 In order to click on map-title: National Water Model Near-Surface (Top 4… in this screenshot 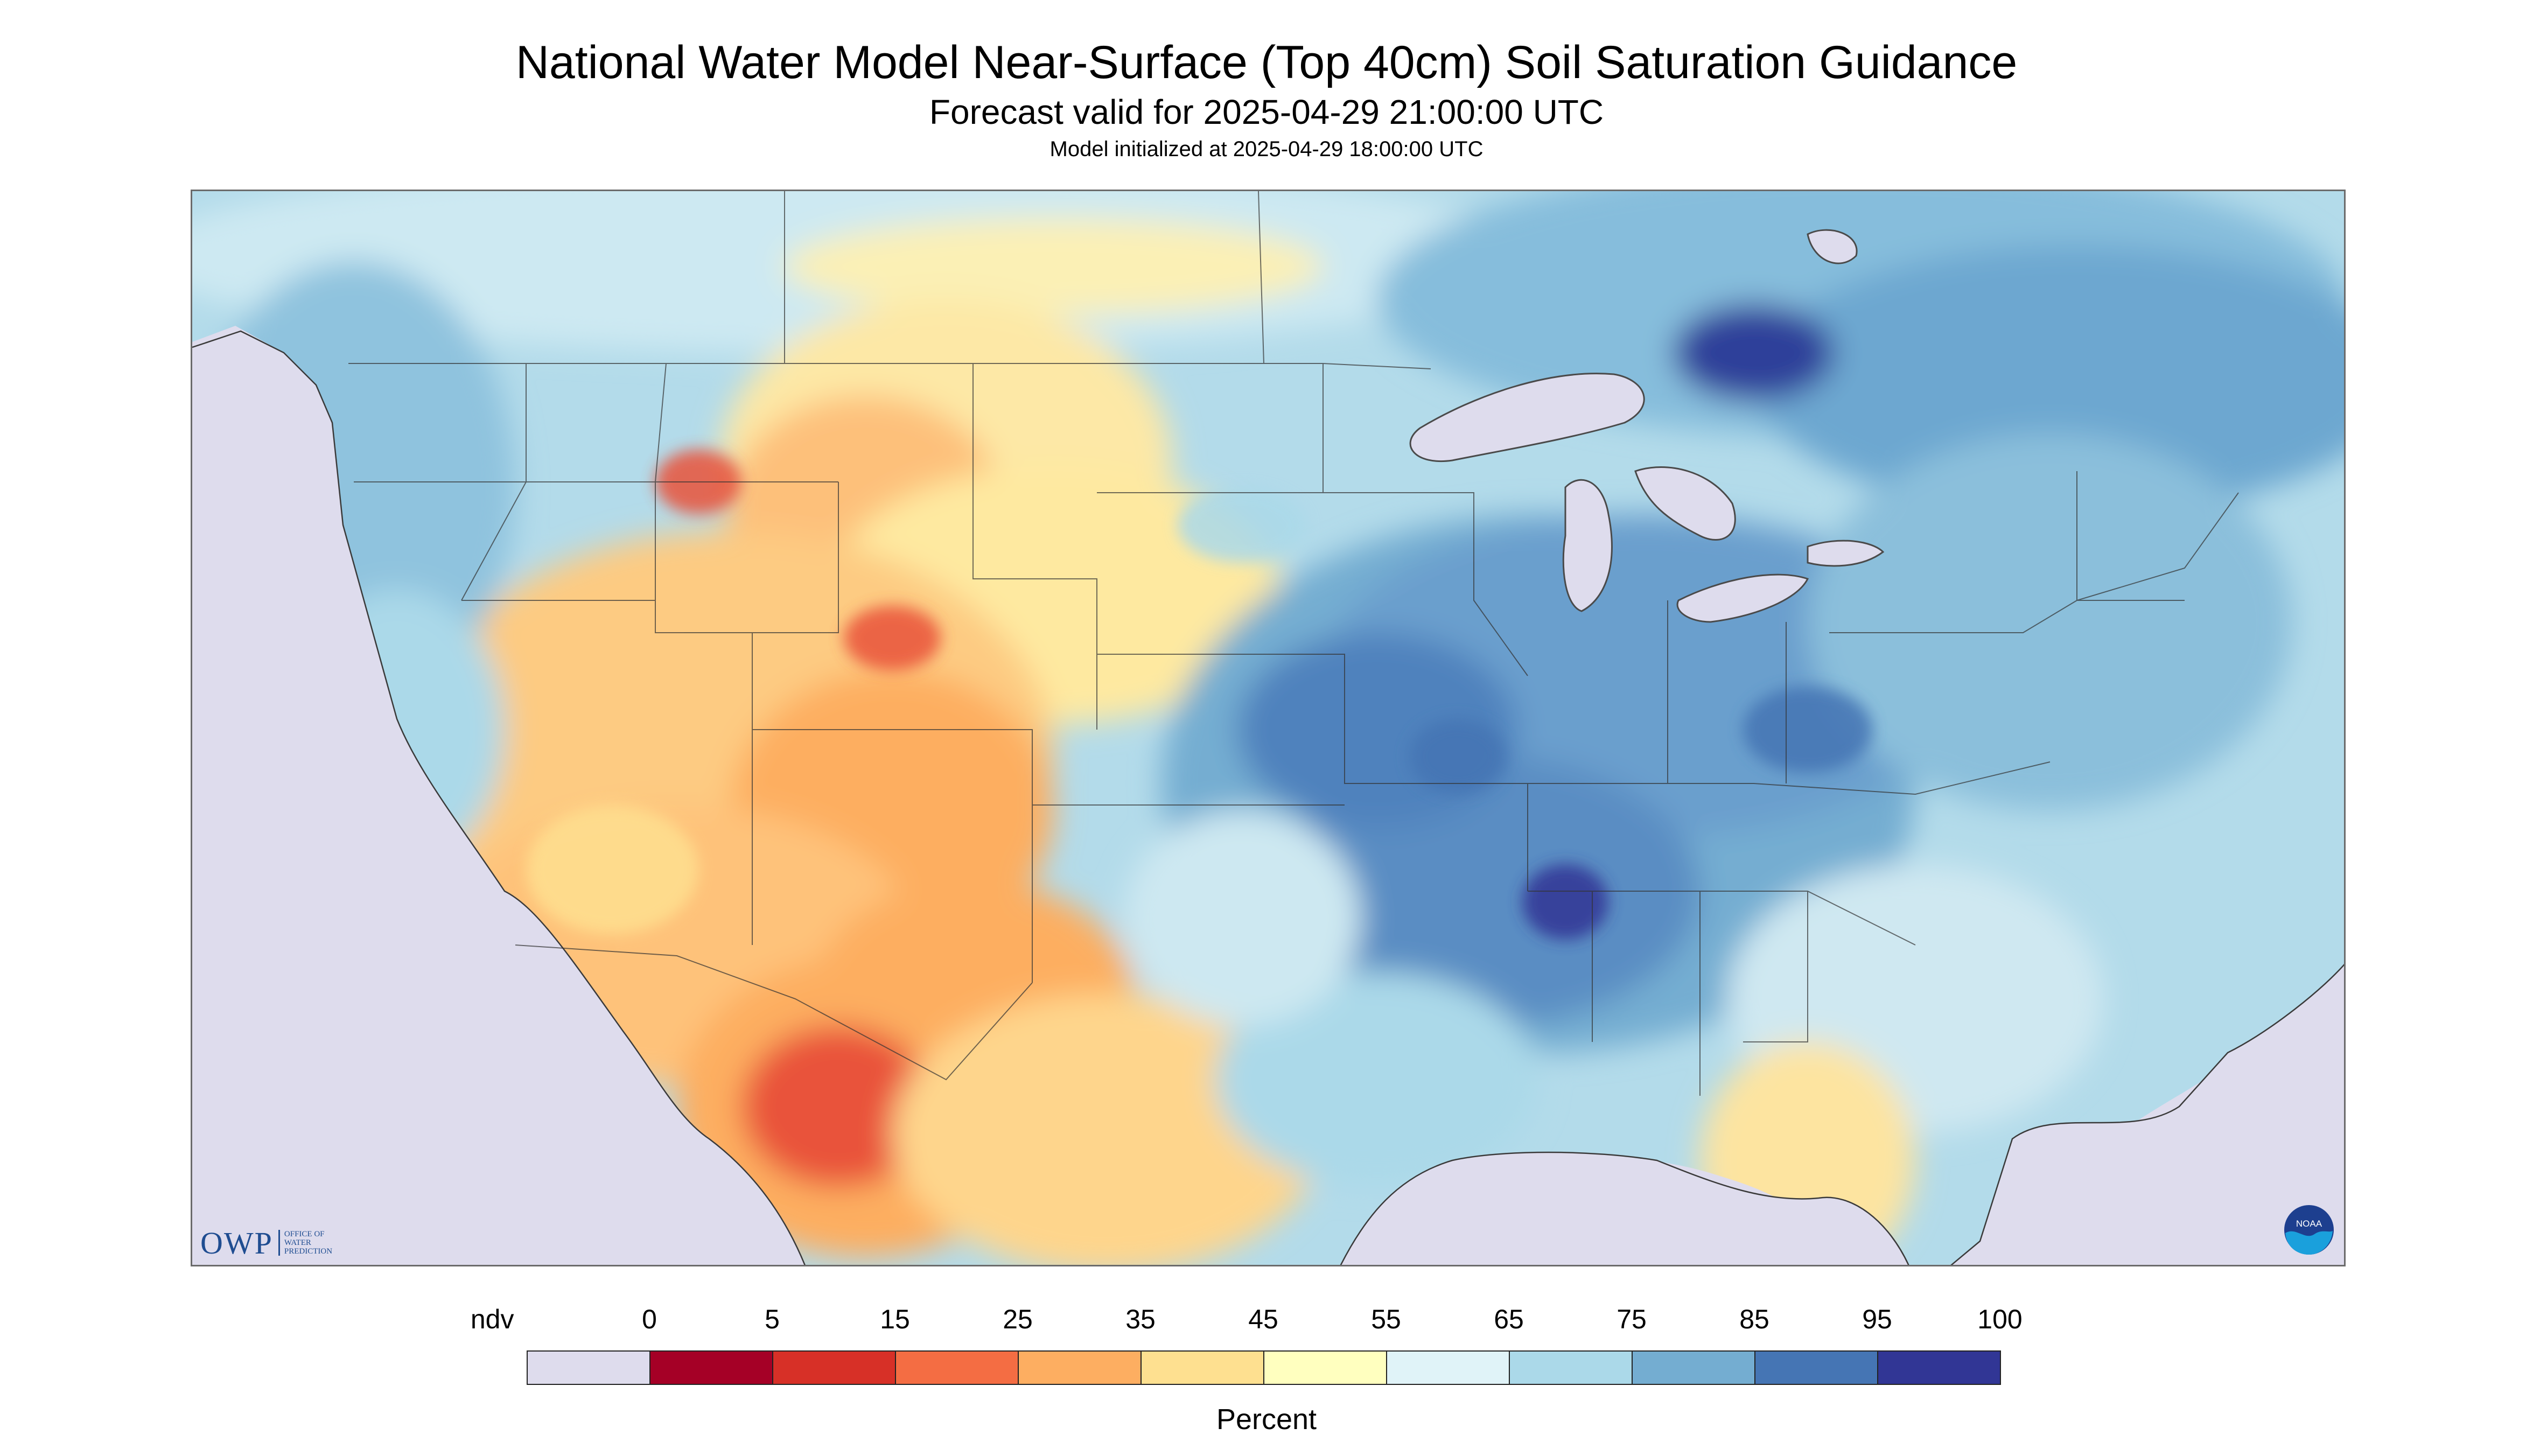, I will do `click(1266, 62)`.